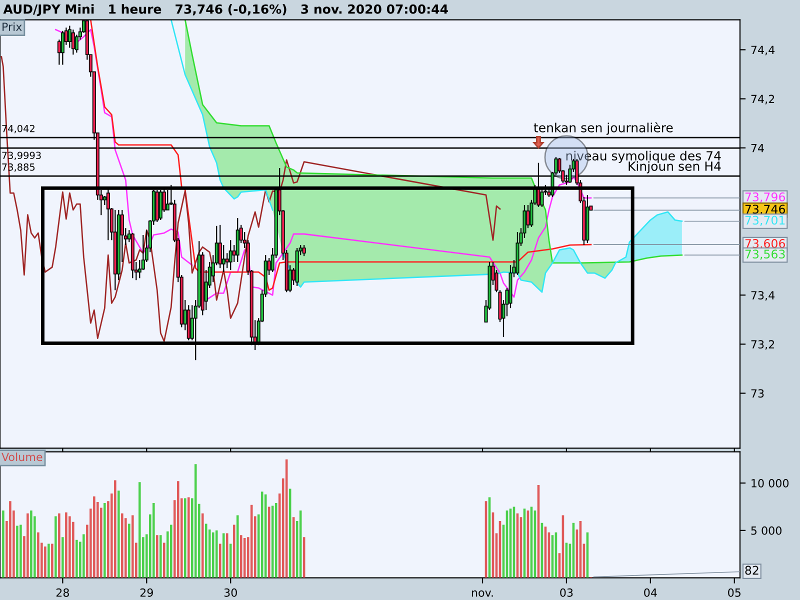  Describe the element at coordinates (751, 570) in the screenshot. I see `annotation: 82` at that location.